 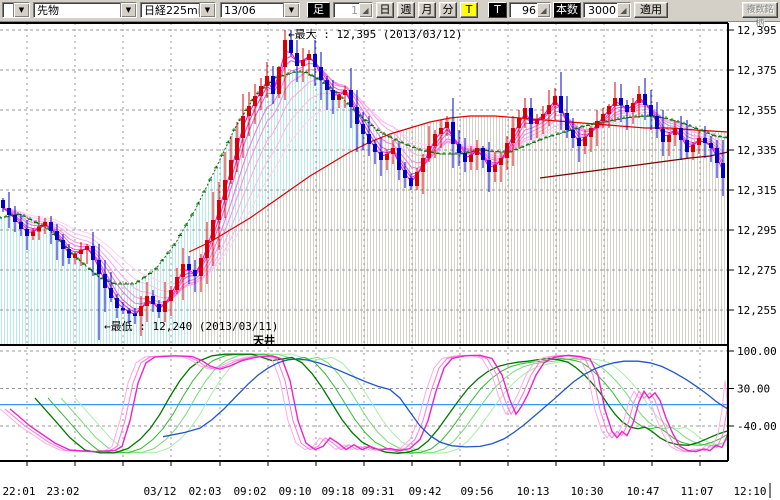 I want to click on apply-button: 適用, so click(x=651, y=10).